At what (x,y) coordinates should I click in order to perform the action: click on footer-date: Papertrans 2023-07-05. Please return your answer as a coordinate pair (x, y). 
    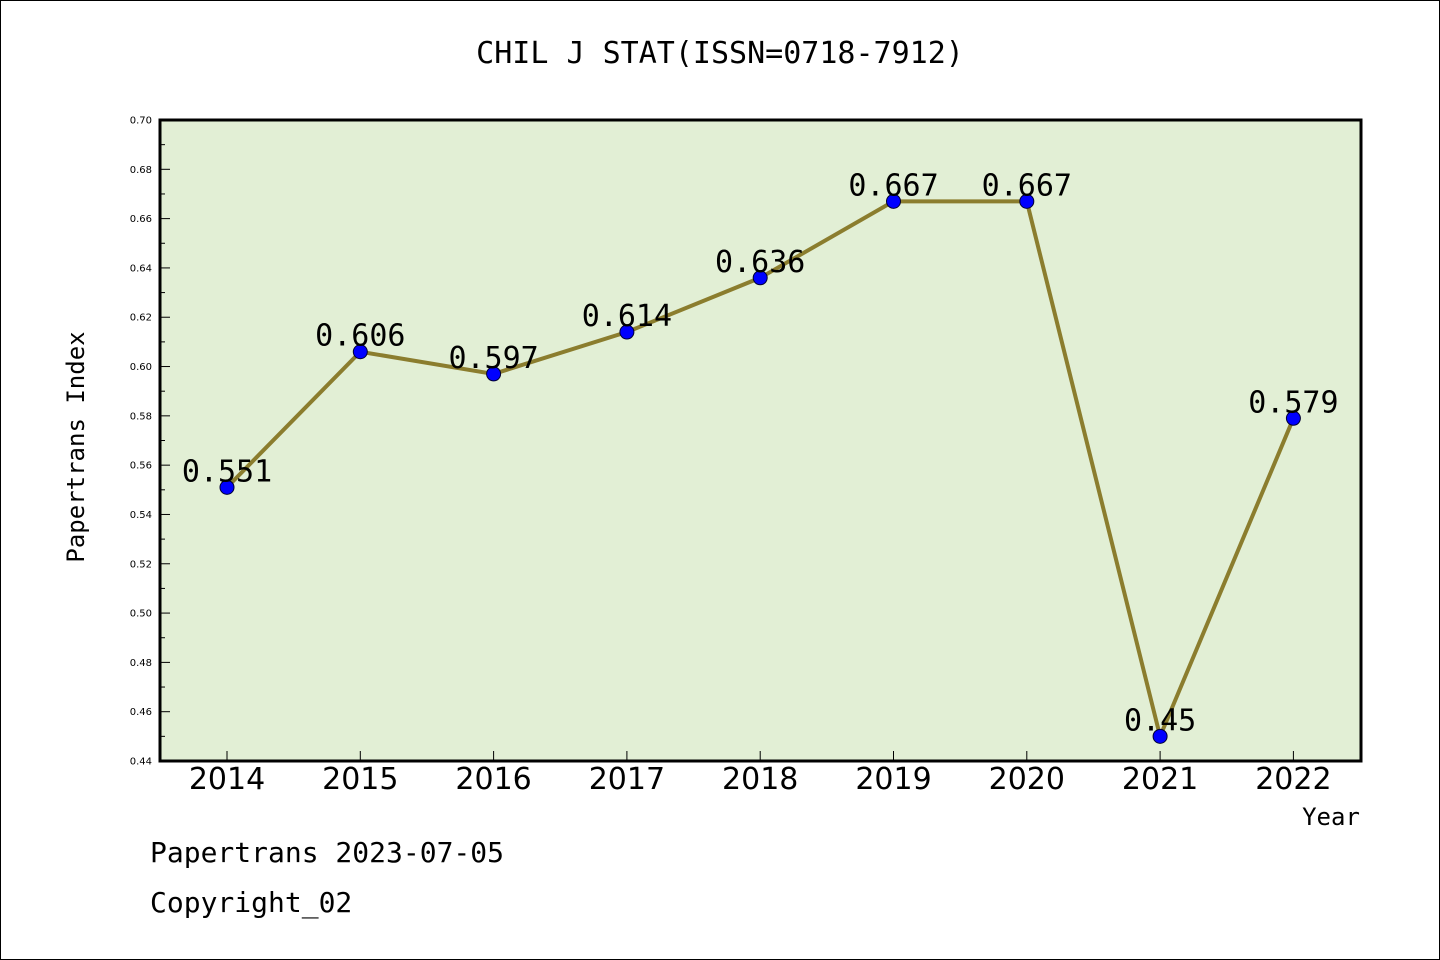
    Looking at the image, I should click on (327, 852).